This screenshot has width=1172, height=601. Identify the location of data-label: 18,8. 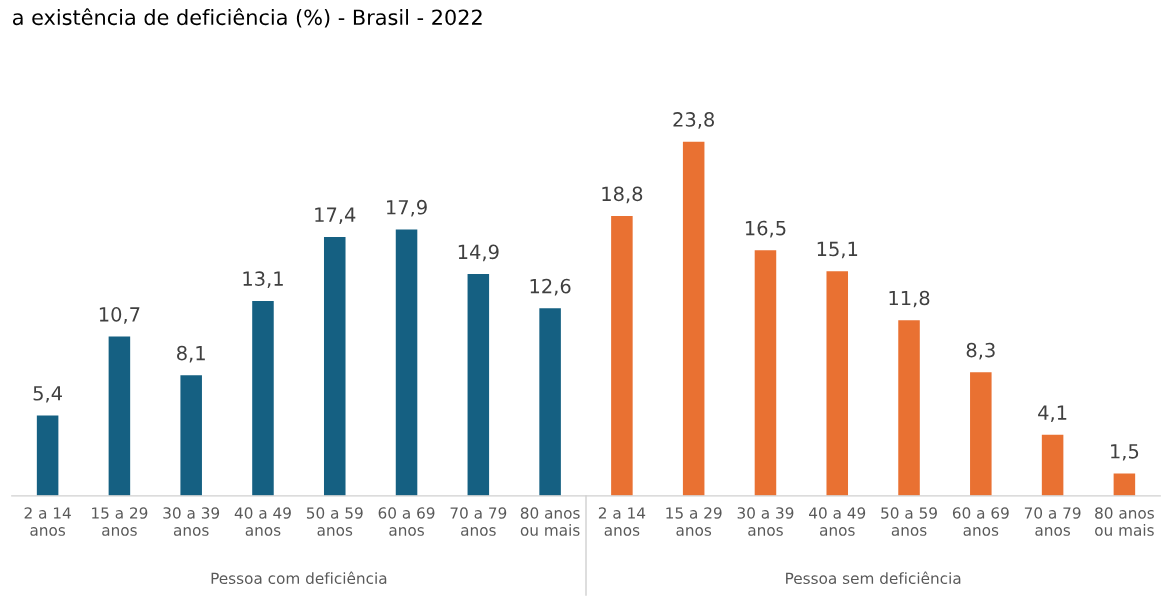
(622, 195).